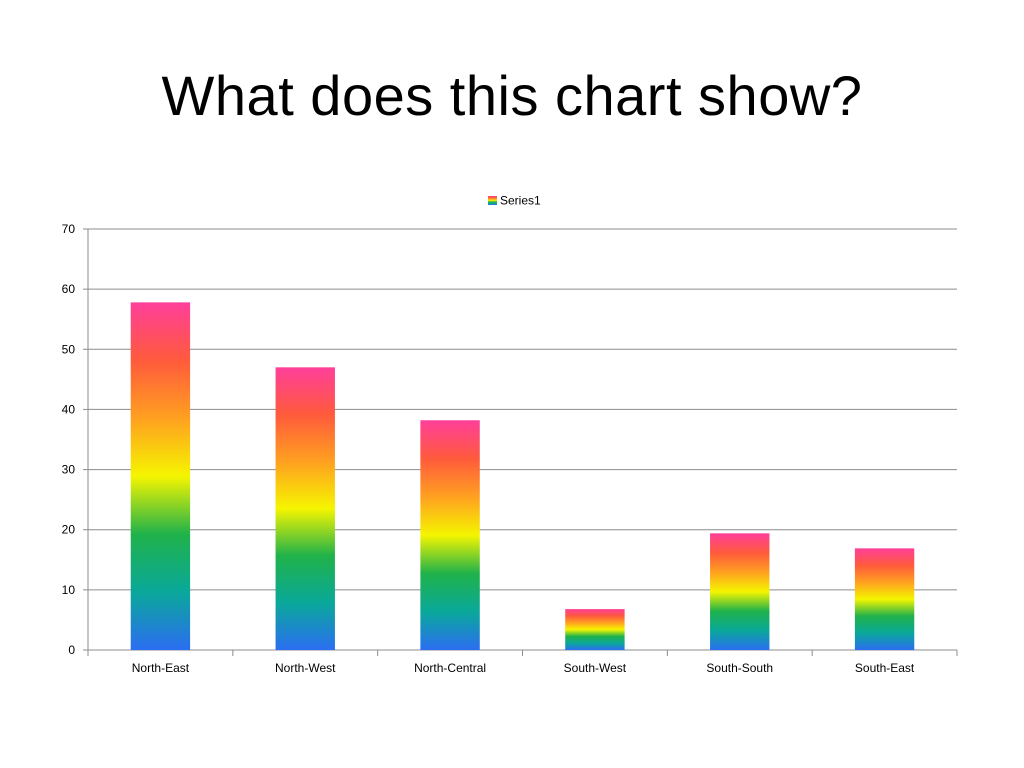 The image size is (1024, 768). I want to click on y-tick-label: 10, so click(69, 590).